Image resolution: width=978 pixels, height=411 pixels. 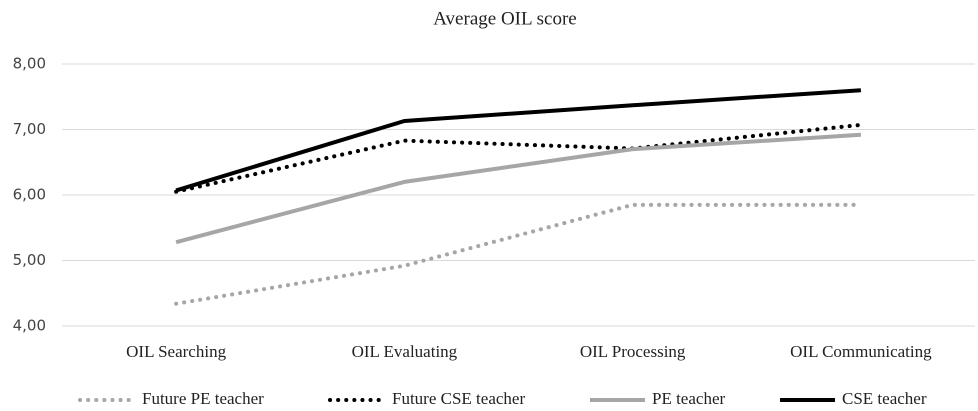 I want to click on y-tick-label: 5,00, so click(x=29, y=260).